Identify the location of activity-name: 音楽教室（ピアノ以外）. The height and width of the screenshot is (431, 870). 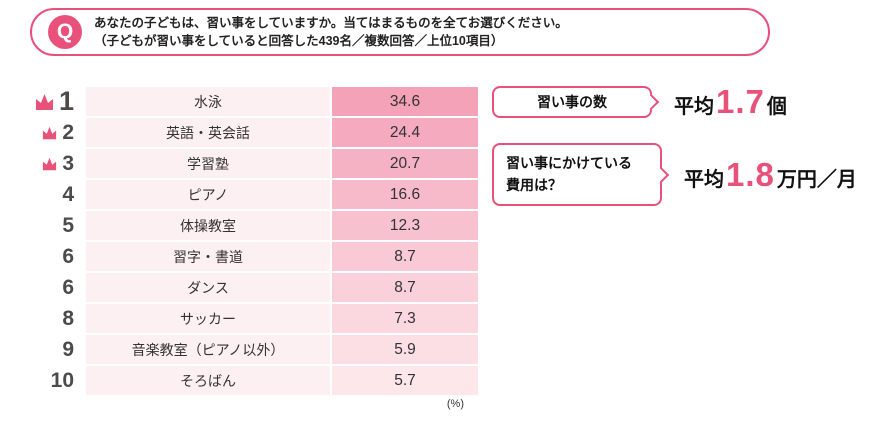
(208, 349).